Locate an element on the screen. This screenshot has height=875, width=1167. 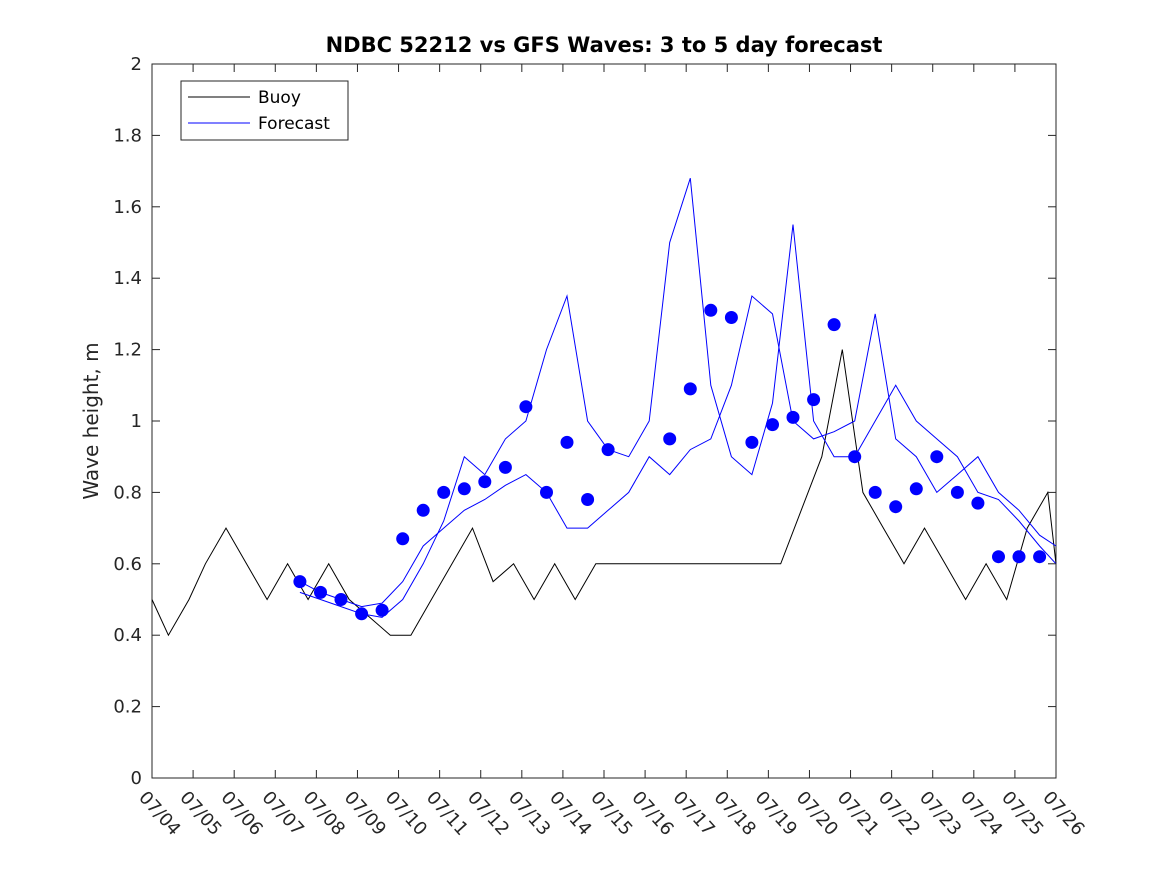
legend-label-forecast: Forecast is located at coordinates (294, 124).